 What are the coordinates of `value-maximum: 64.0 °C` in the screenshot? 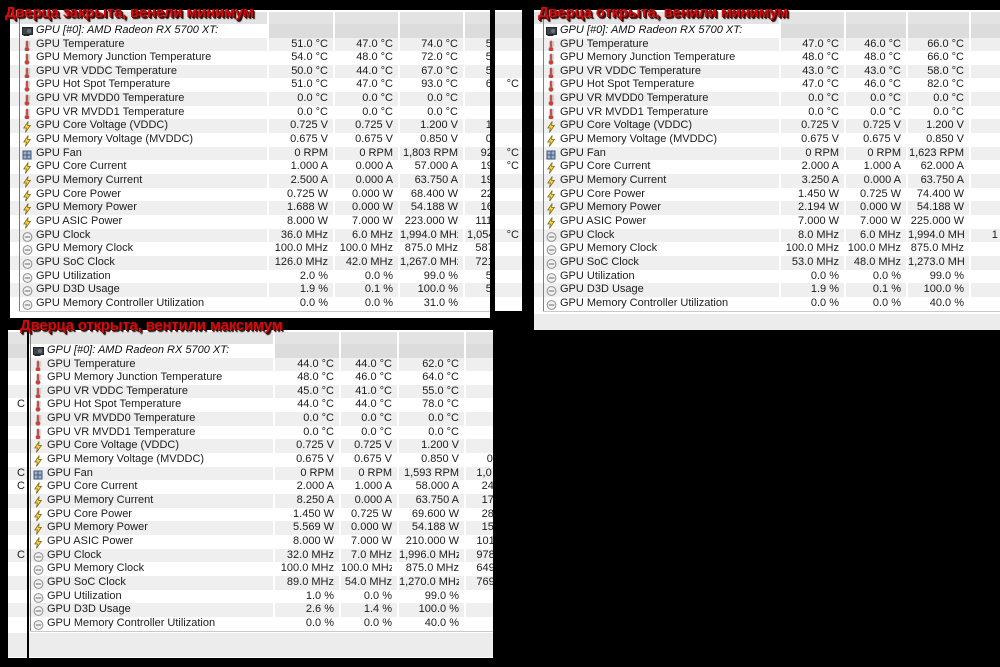 It's located at (440, 377).